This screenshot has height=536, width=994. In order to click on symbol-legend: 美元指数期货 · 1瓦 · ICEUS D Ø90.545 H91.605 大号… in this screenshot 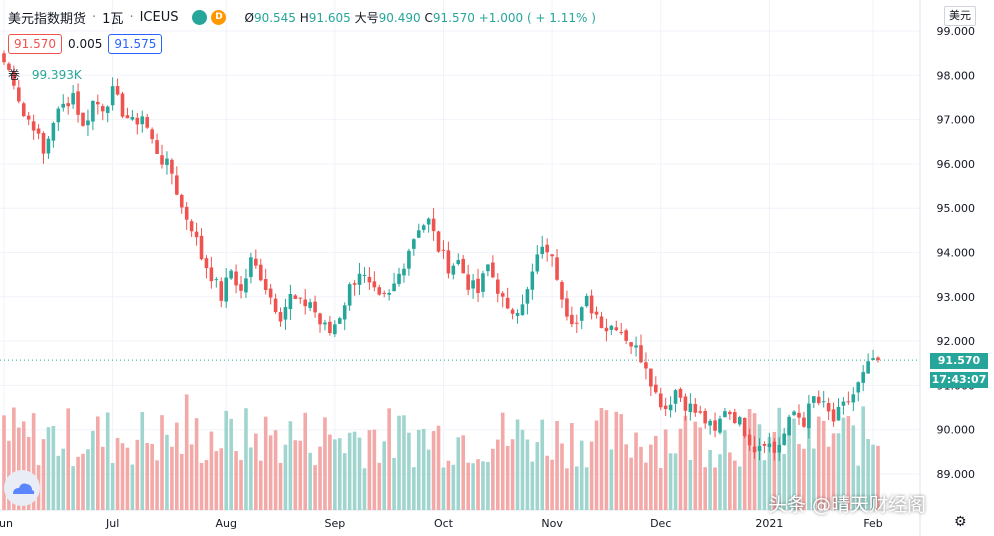, I will do `click(302, 17)`.